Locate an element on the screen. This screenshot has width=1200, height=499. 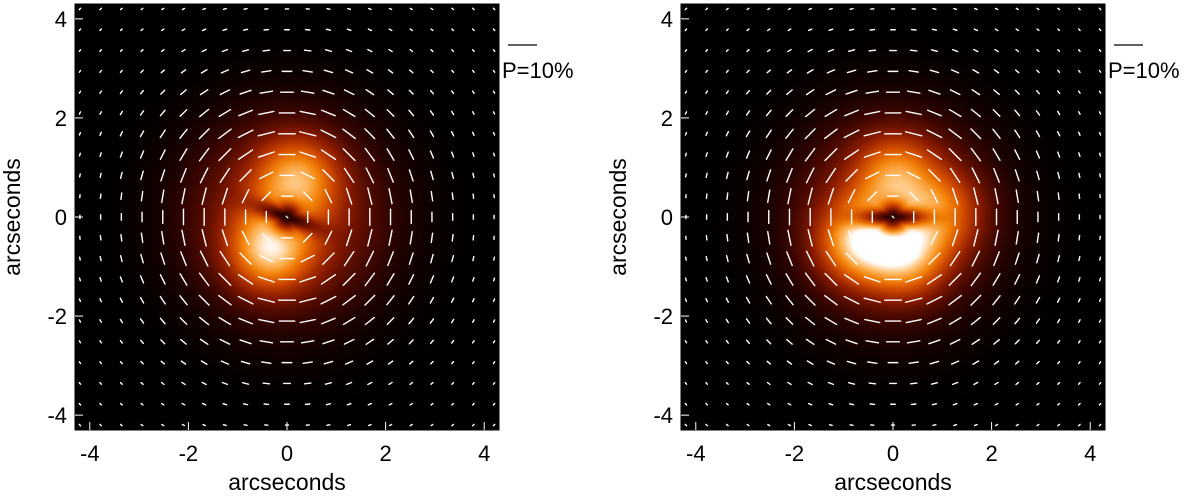
x-tick-label: 4 is located at coordinates (1090, 453).